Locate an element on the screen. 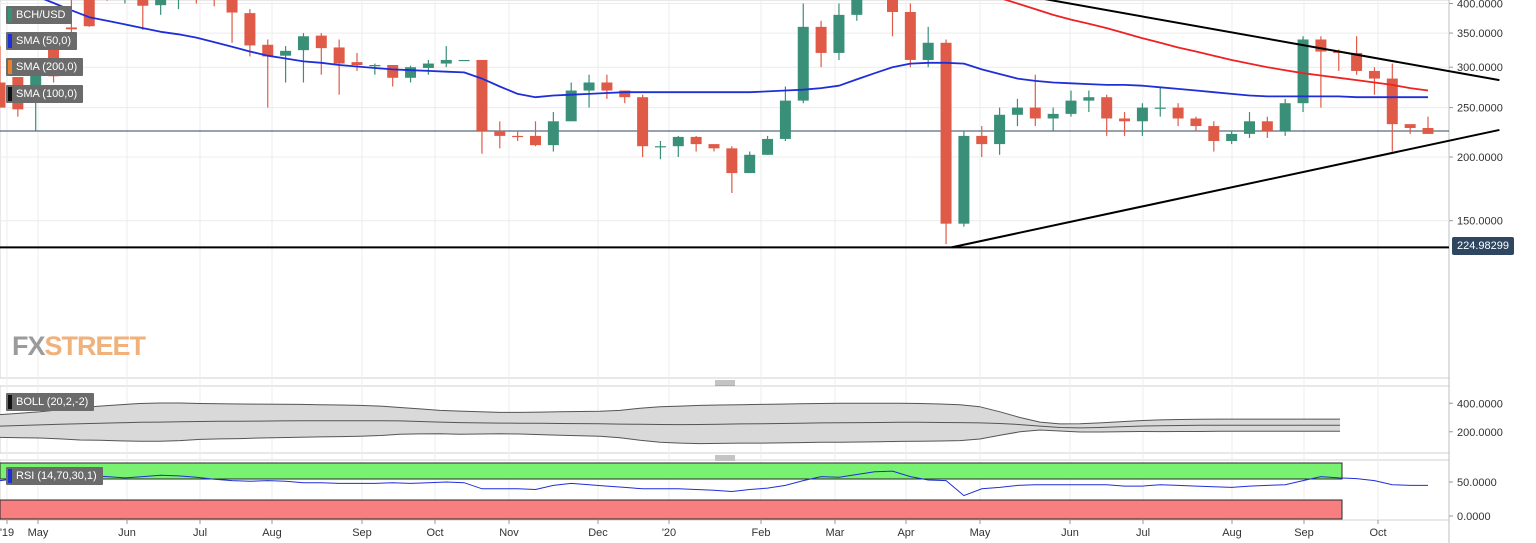 This screenshot has width=1536, height=543. bollinger-panel is located at coordinates (670, 423).